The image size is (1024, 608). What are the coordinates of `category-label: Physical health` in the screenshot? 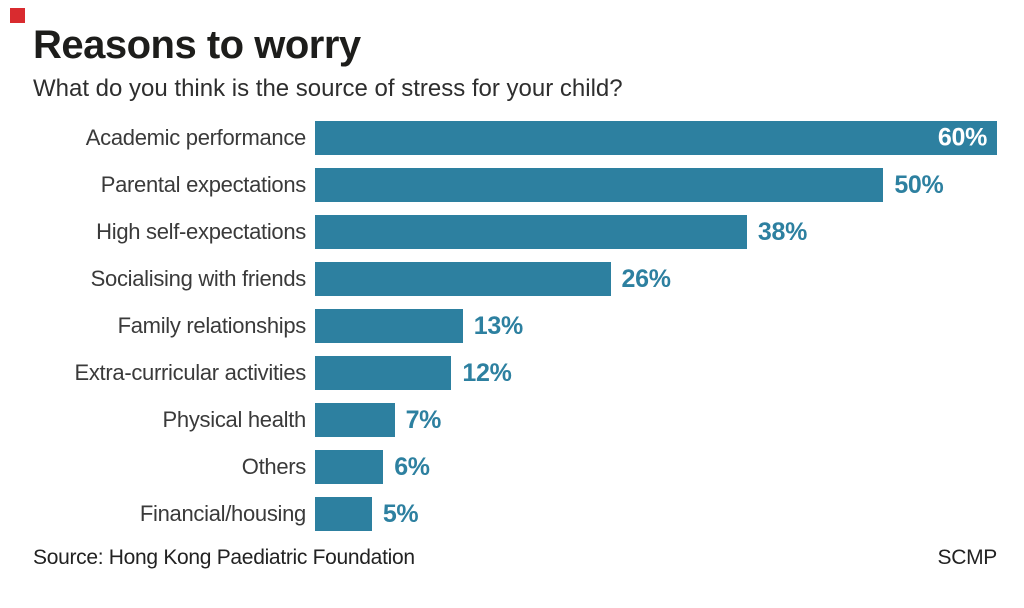 It's located at (234, 420).